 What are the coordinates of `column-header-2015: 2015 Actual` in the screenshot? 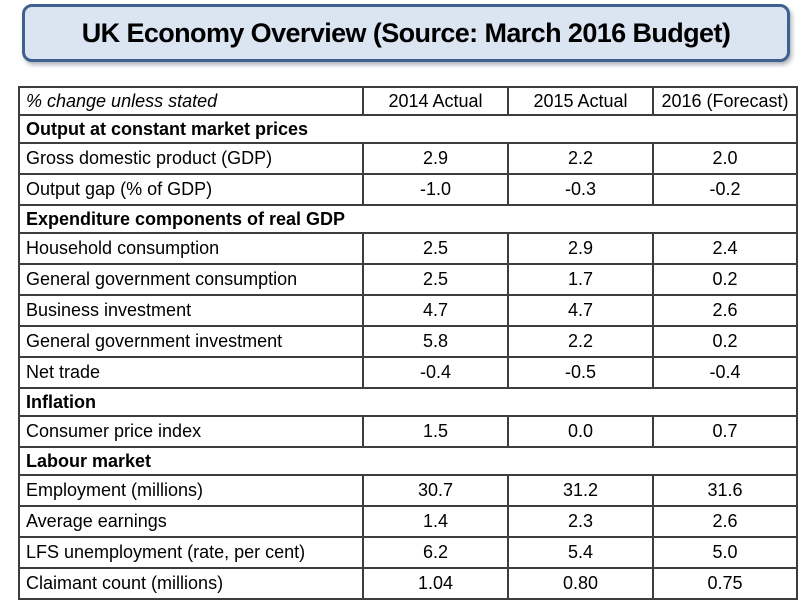 It's located at (580, 101).